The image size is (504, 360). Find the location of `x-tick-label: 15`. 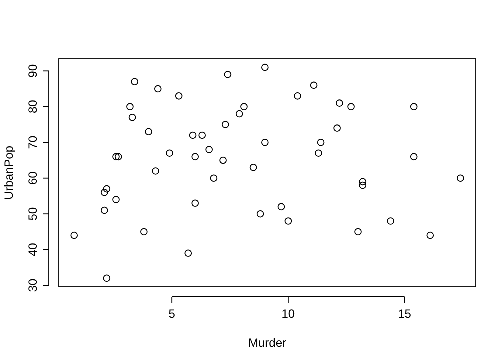

x-tick-label: 15 is located at coordinates (405, 314).